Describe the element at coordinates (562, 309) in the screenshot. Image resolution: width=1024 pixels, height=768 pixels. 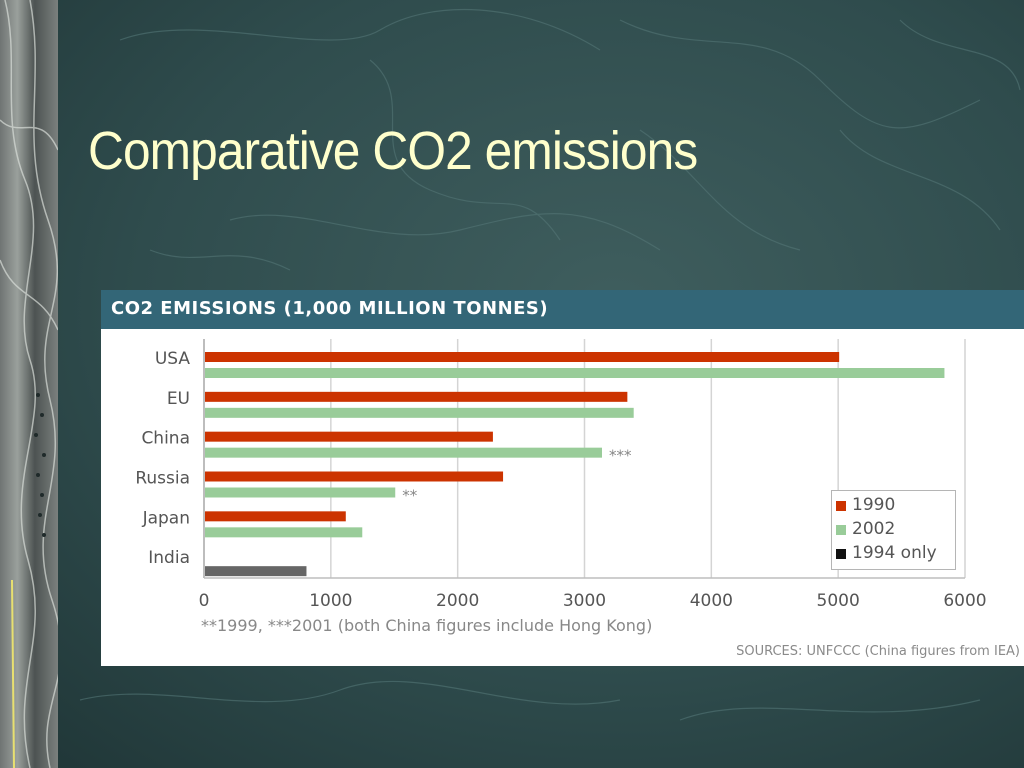
I see `chart-panel-header: CO2 EMISSIONS (1,000 MILLION TONNES)` at that location.